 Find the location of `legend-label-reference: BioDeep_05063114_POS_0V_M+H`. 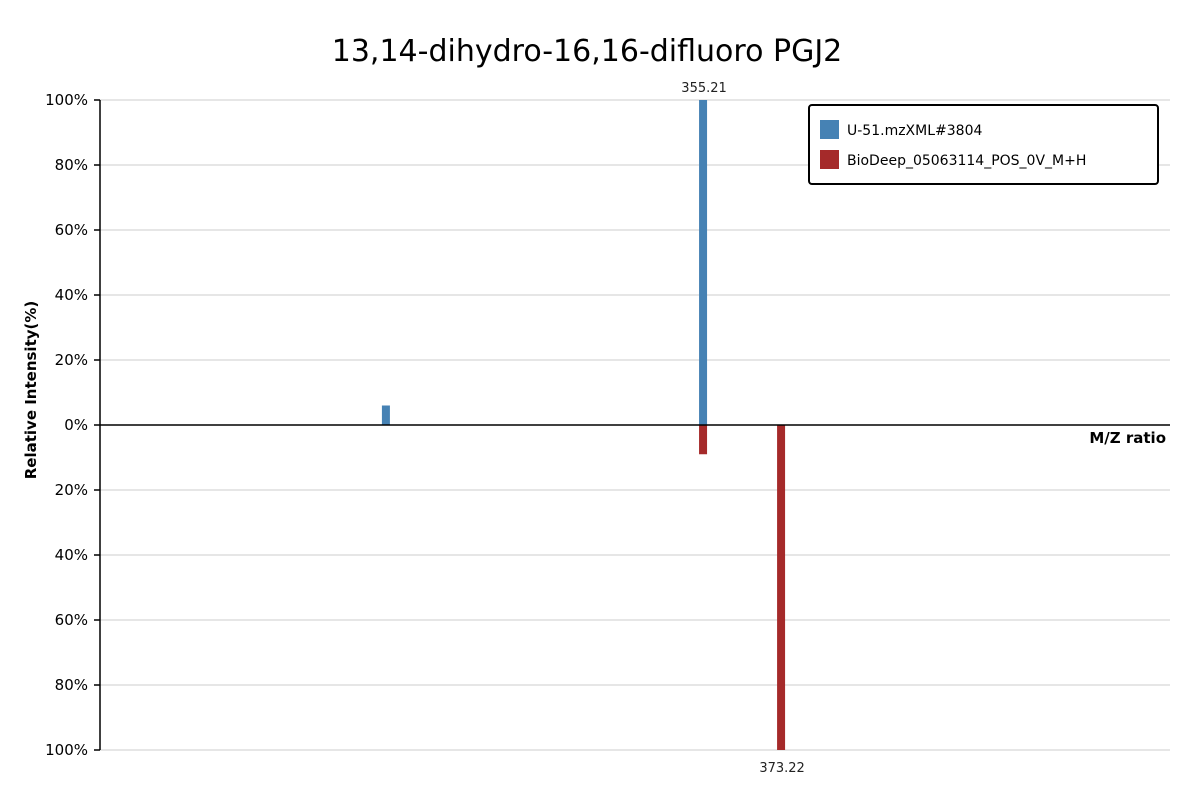

legend-label-reference: BioDeep_05063114_POS_0V_M+H is located at coordinates (966, 161).